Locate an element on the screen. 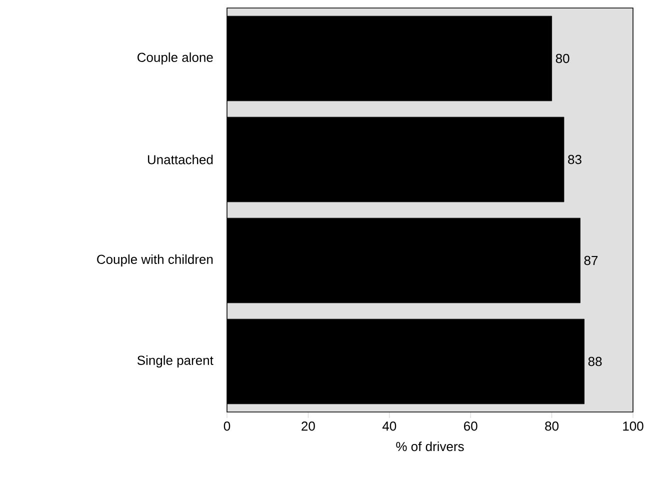 The height and width of the screenshot is (492, 653). y-tick-label: Unattached is located at coordinates (180, 159).